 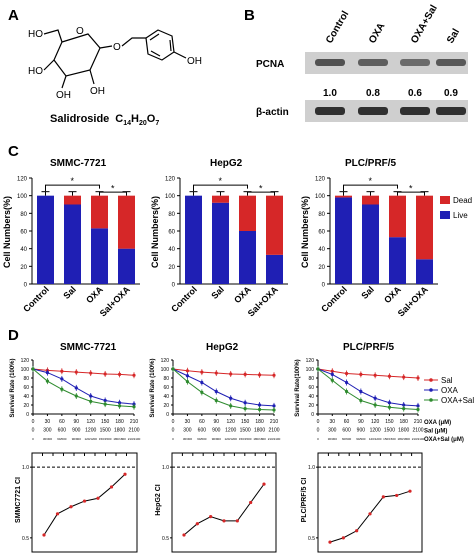 I want to click on ci-axis-label: HepG2 CI, so click(x=158, y=500).